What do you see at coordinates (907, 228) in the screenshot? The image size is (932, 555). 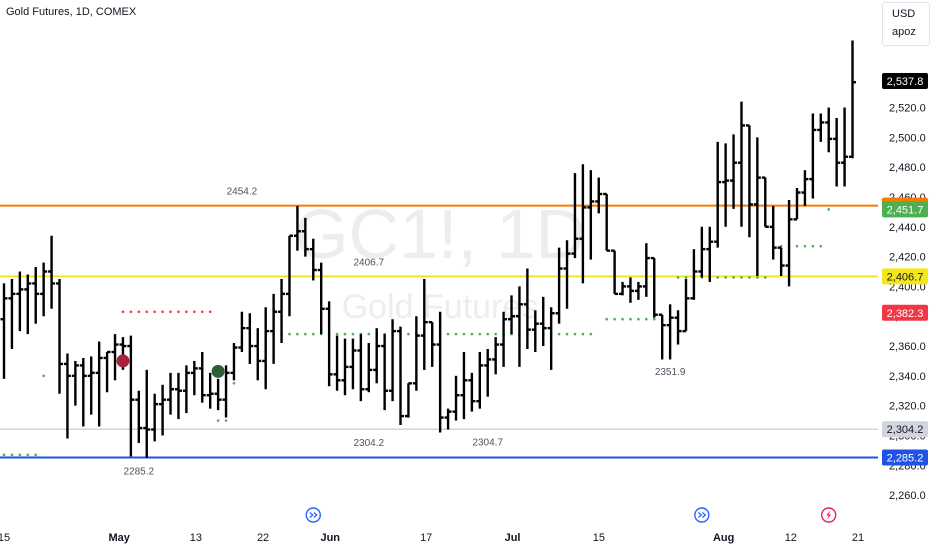 I see `price-tick-label: 2,440.0` at bounding box center [907, 228].